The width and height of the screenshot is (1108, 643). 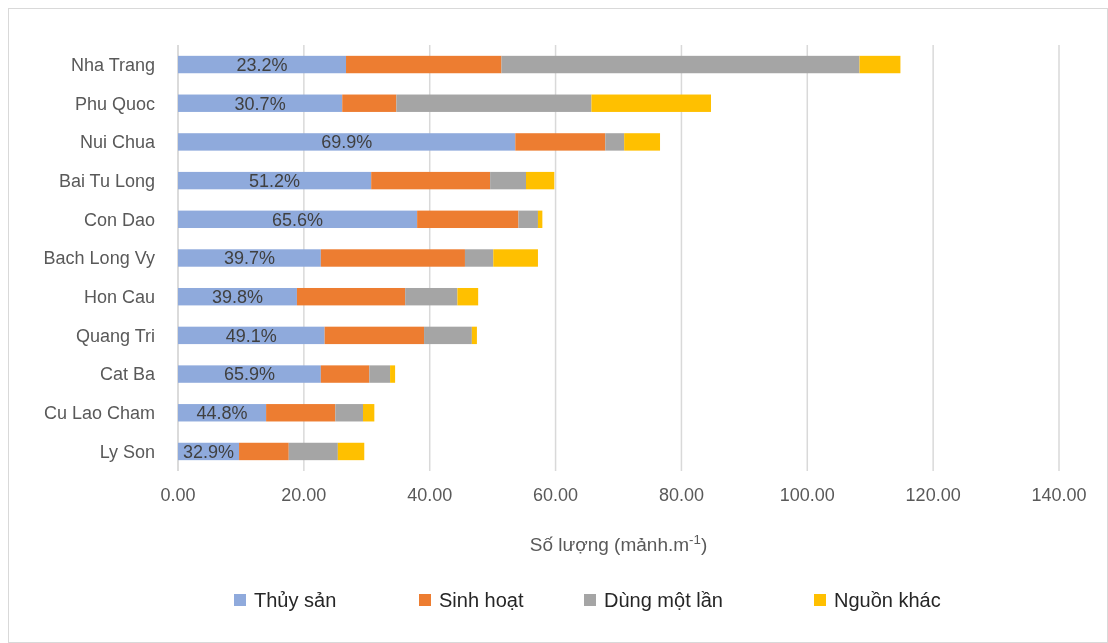 What do you see at coordinates (887, 600) in the screenshot?
I see `legend-label: Nguồn khác` at bounding box center [887, 600].